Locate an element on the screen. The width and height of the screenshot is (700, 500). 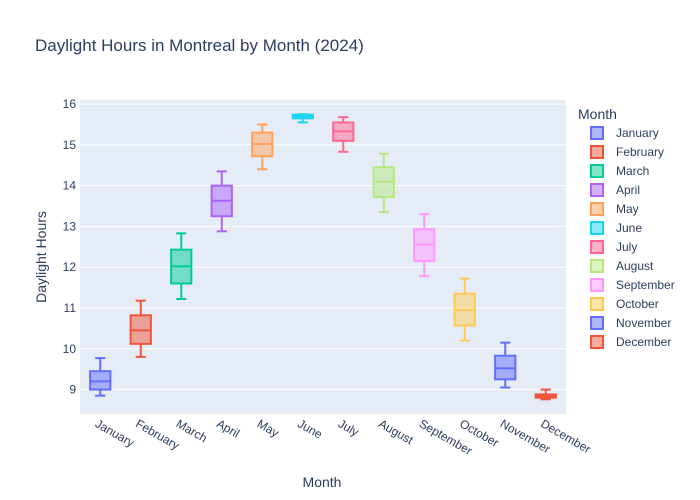
legend-label: October is located at coordinates (637, 304).